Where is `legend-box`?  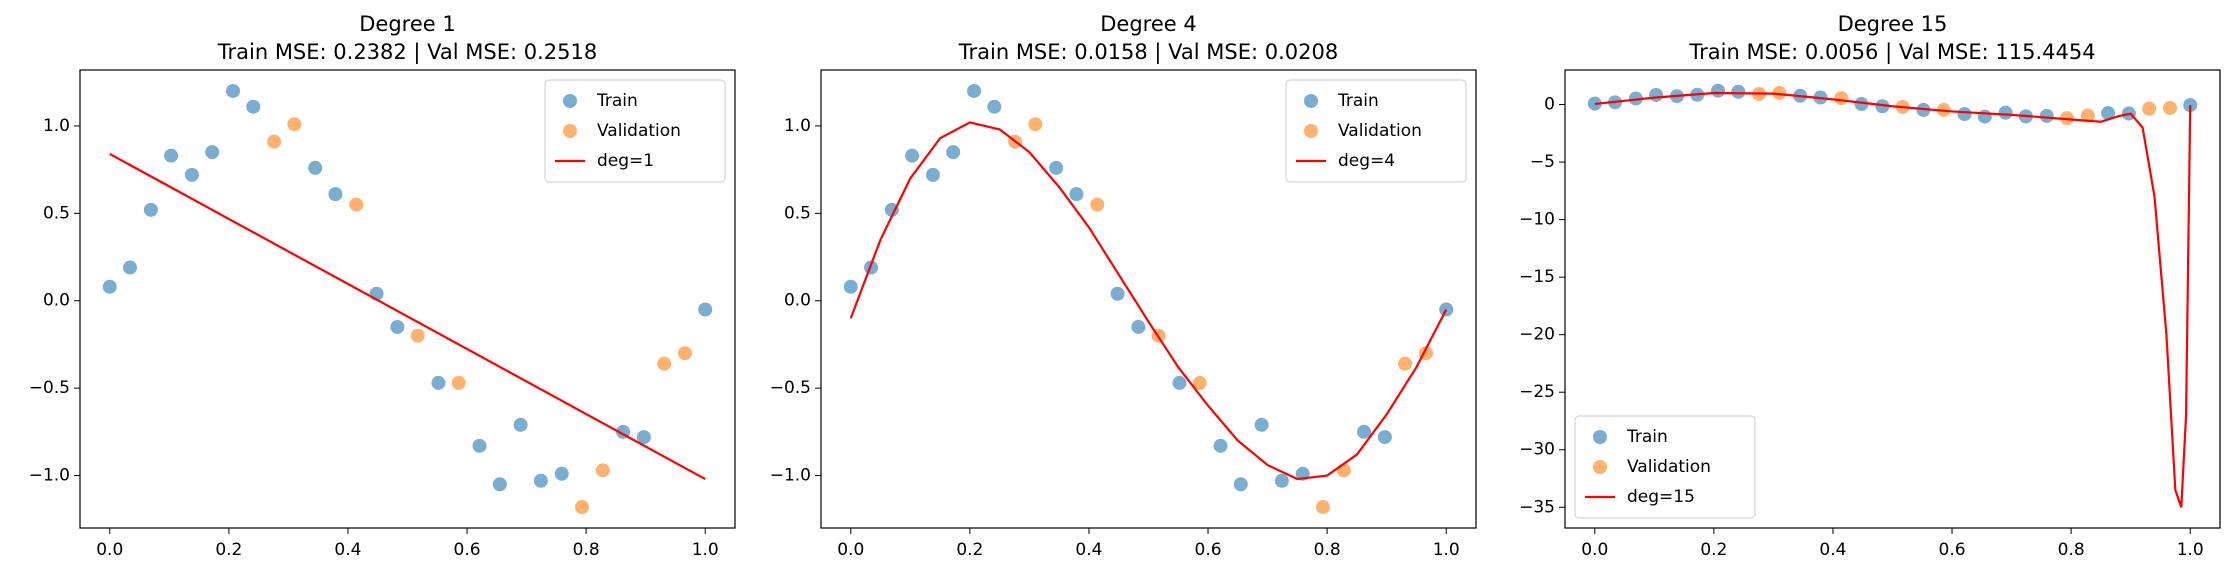
legend-box is located at coordinates (1665, 467).